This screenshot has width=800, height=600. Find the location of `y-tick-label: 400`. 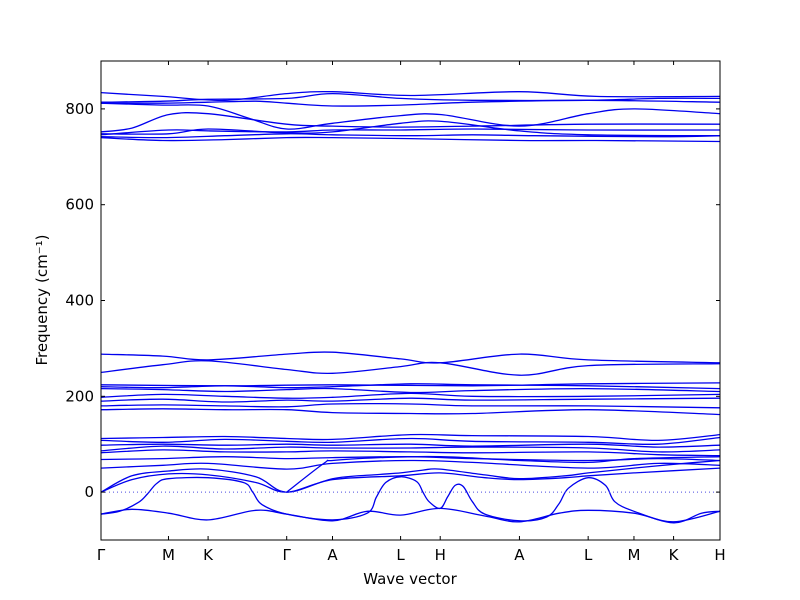

y-tick-label: 400 is located at coordinates (79, 301).